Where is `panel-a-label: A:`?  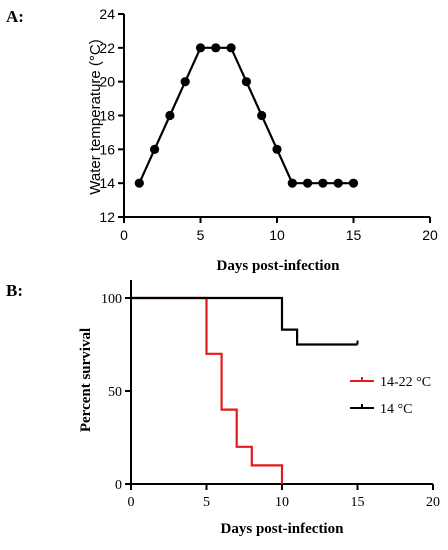 panel-a-label: A: is located at coordinates (15, 16).